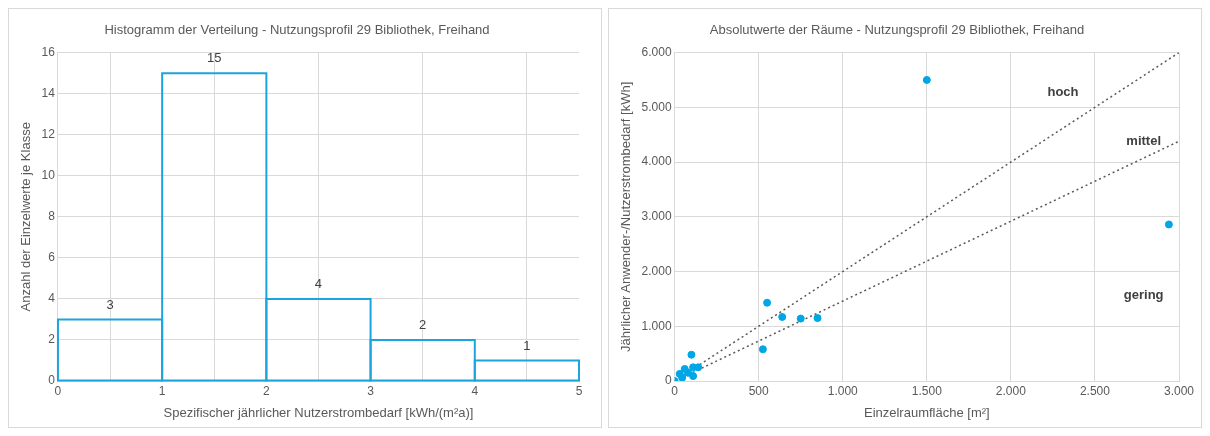  I want to click on y-axis-title: Anzahl der Einzelwerte je Klasse, so click(26, 217).